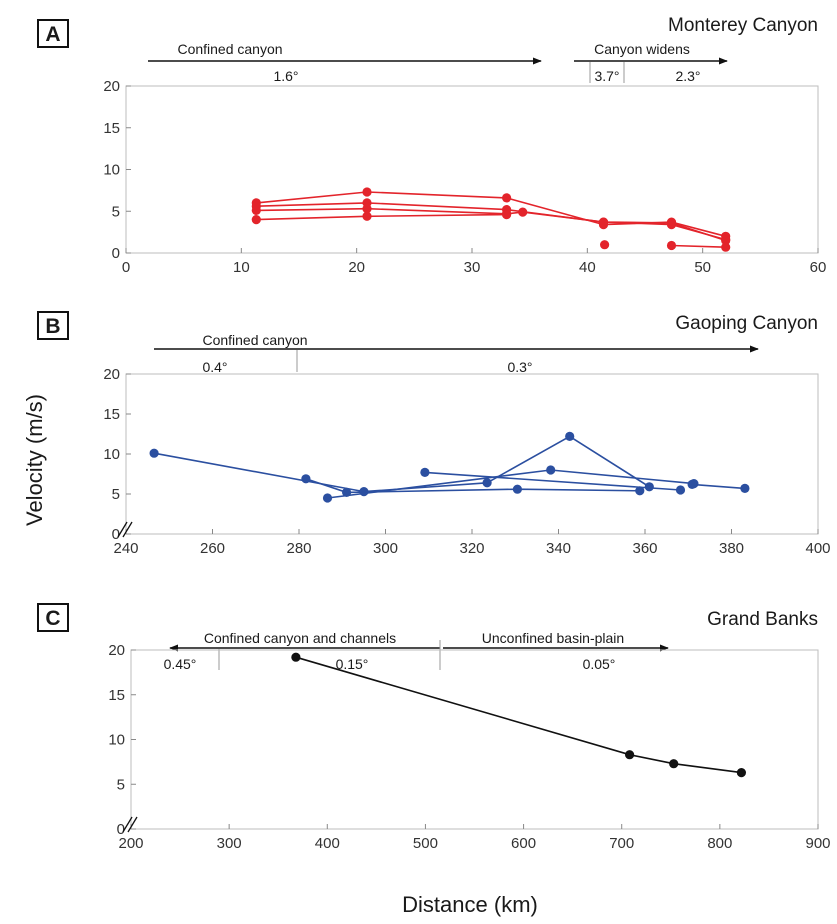 This screenshot has height=924, width=837. What do you see at coordinates (470, 904) in the screenshot?
I see `x-axis-title: Distance (km)` at bounding box center [470, 904].